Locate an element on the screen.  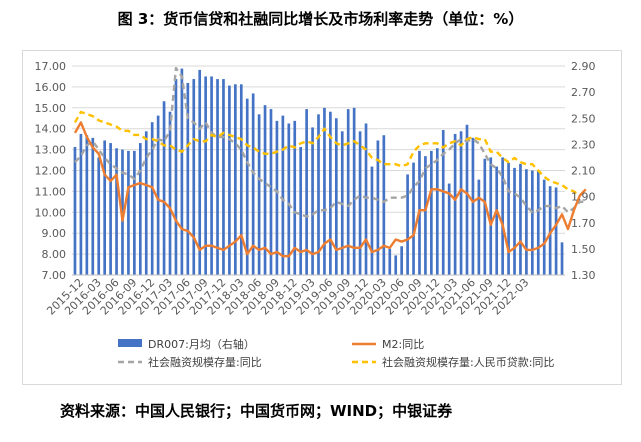
y-left-tick-label: 12.00 is located at coordinates (51, 171).